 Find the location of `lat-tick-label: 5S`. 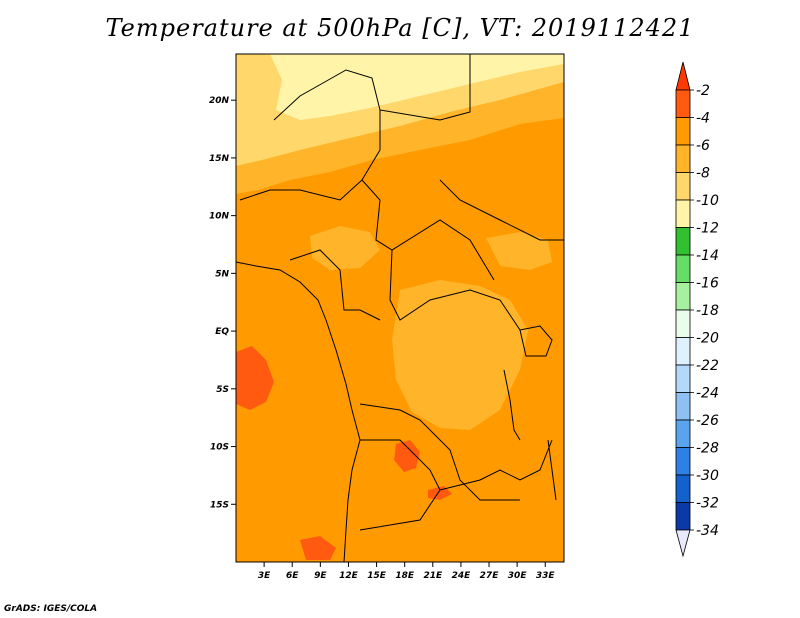

lat-tick-label: 5S is located at coordinates (222, 390).